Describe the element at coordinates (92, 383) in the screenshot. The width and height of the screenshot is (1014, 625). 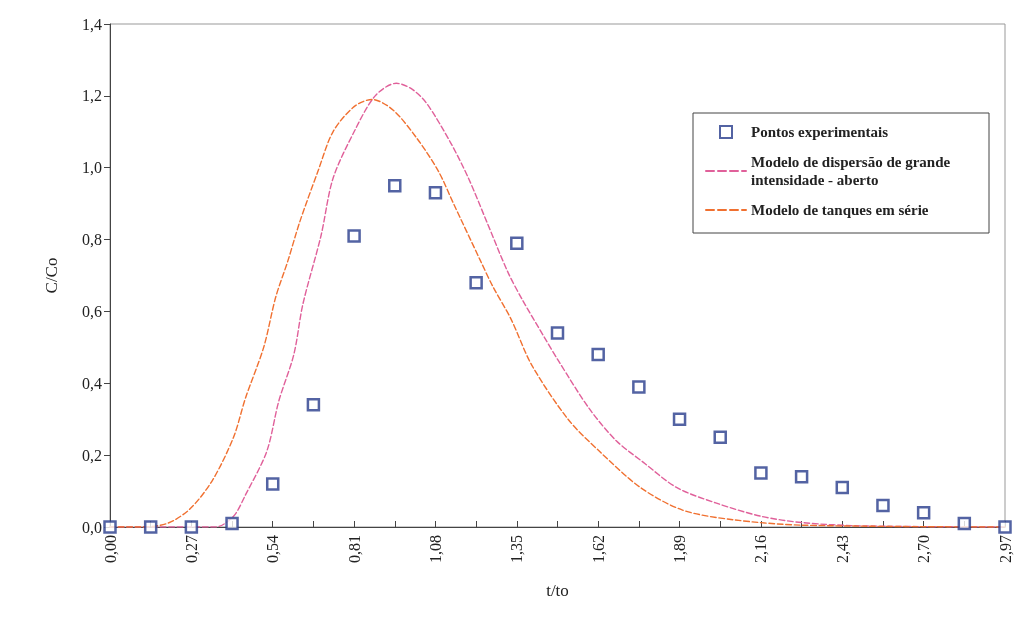
I see `y-tick-label: 0,4` at that location.